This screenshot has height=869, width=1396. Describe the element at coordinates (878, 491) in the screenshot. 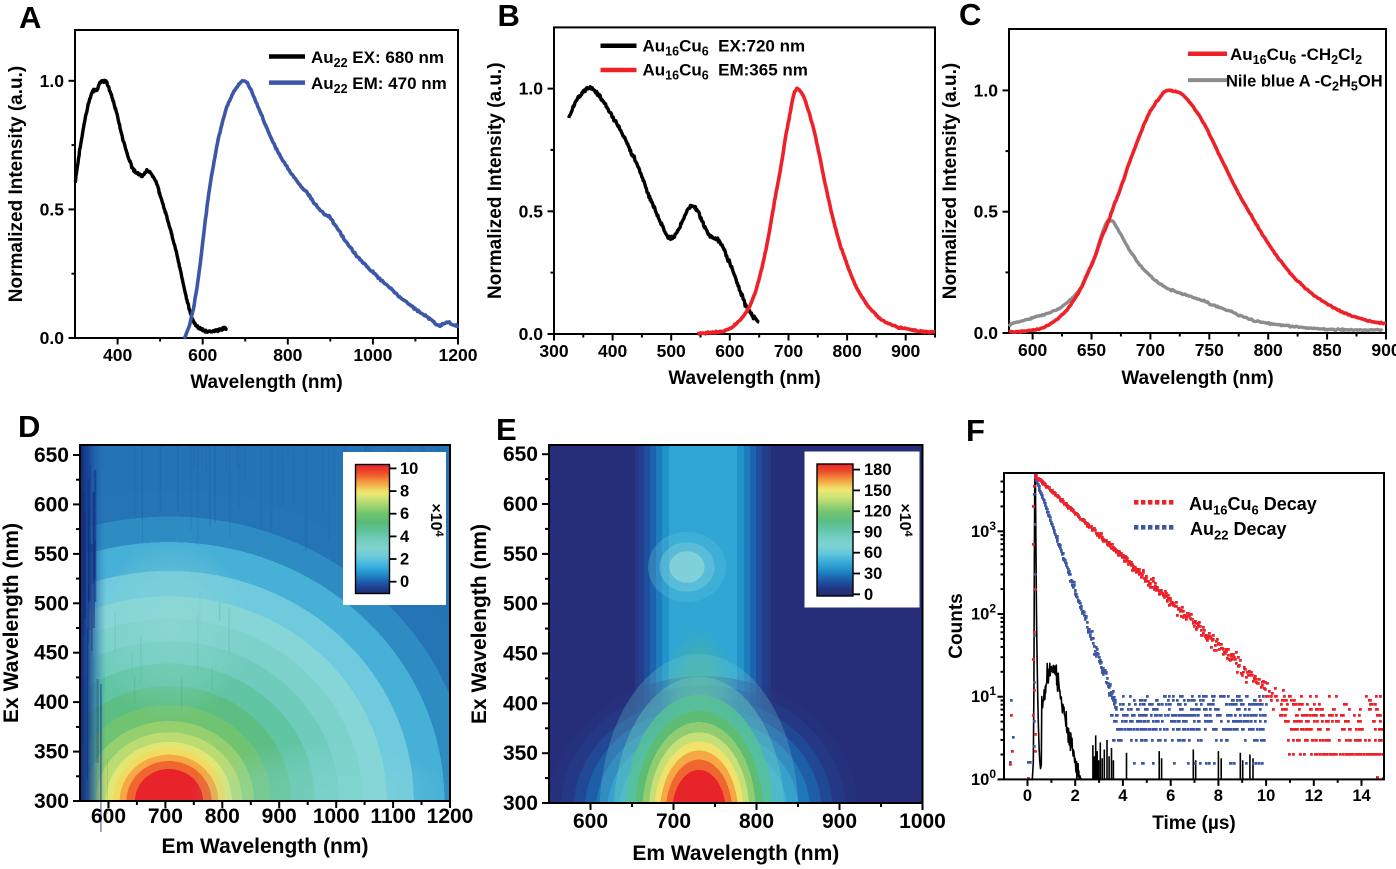

I see `svg-text: 150` at that location.